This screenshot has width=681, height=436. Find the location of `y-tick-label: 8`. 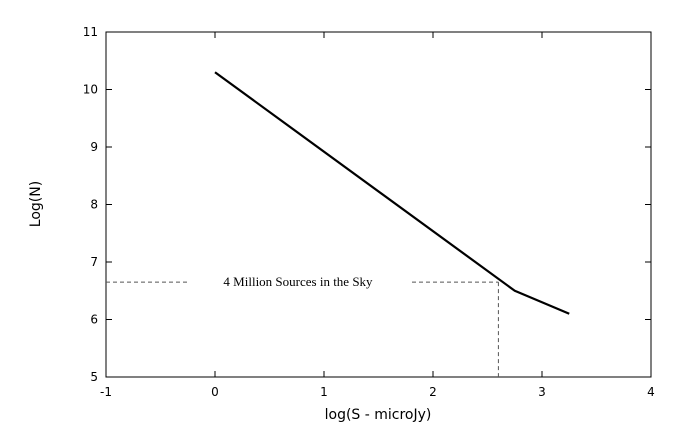

y-tick-label: 8 is located at coordinates (94, 205).